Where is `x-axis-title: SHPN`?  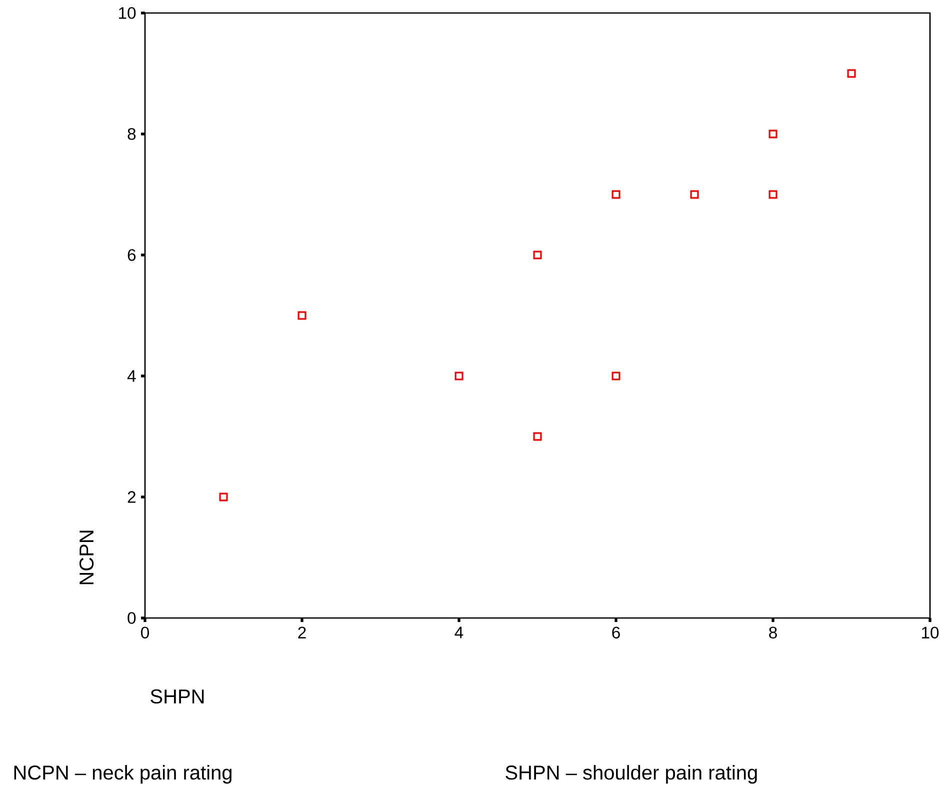 x-axis-title: SHPN is located at coordinates (177, 696).